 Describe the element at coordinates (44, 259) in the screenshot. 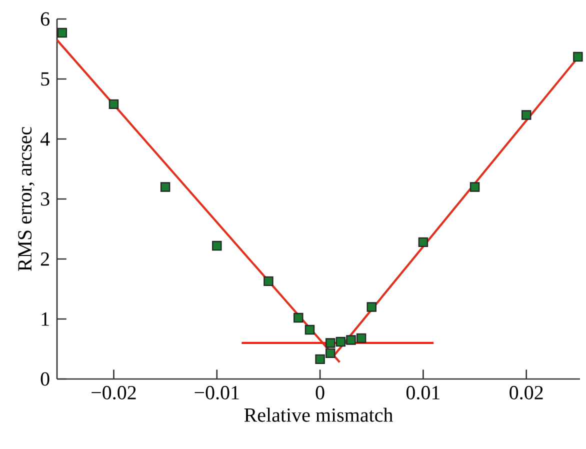

I see `y-tick-label: 2` at that location.